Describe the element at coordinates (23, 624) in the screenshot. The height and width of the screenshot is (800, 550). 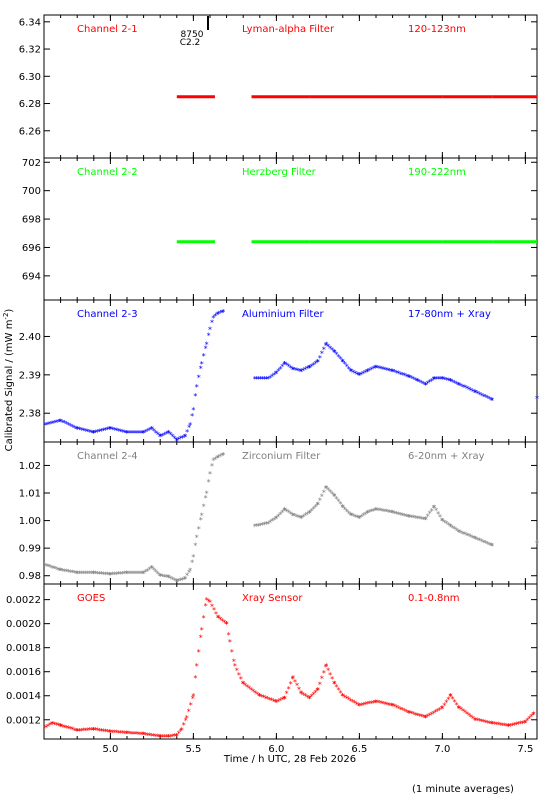
I see `y-tick-label: 0.0020` at that location.